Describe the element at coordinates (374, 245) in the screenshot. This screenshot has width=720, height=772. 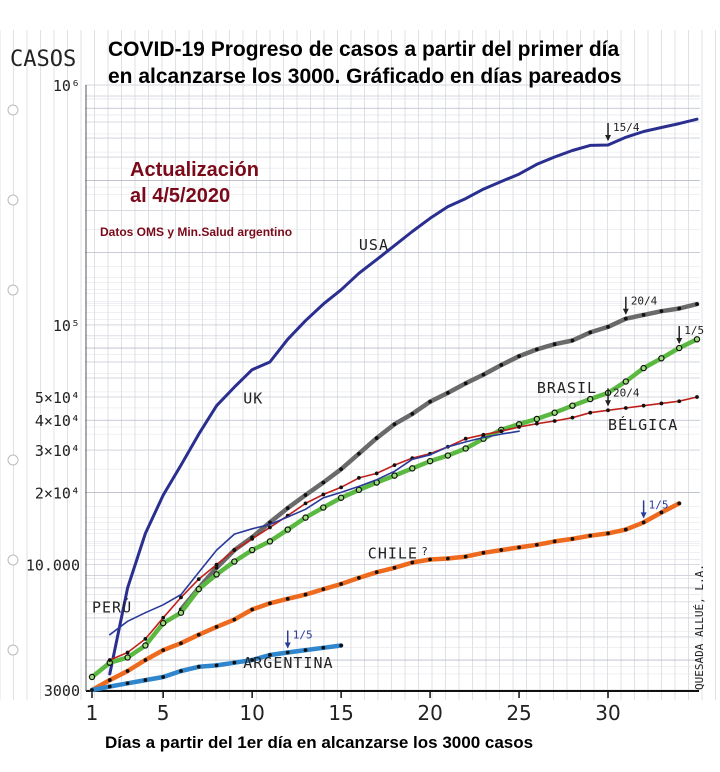
I see `series-label-usa: USA` at that location.